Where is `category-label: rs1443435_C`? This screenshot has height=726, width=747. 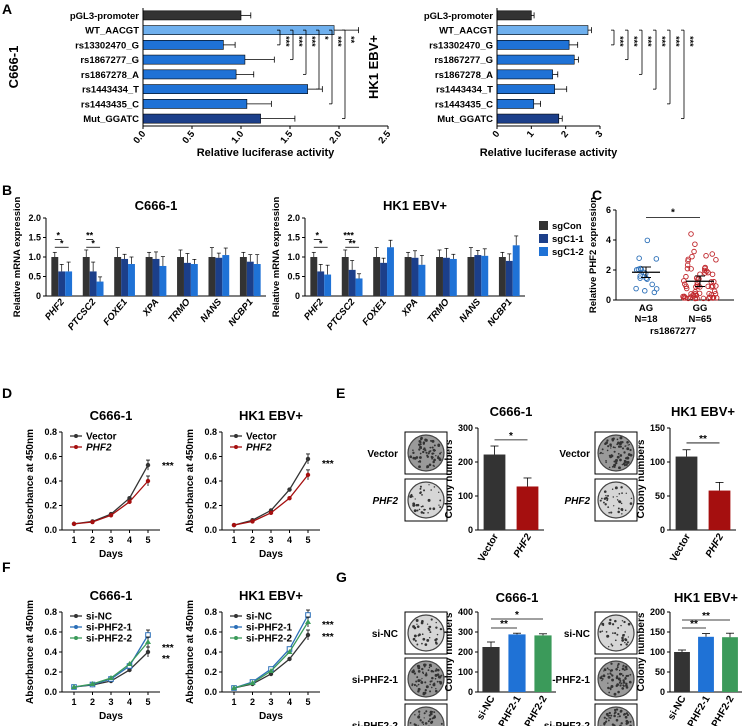
category-label: rs1443435_C is located at coordinates (464, 104).